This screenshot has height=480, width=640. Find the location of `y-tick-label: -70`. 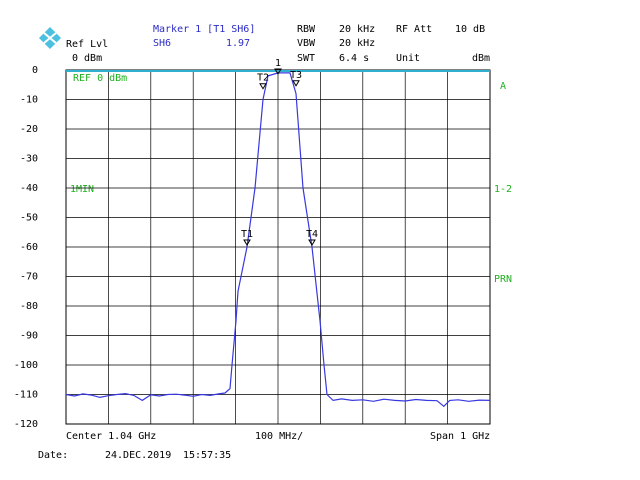

y-tick-label: -70 is located at coordinates (29, 277).